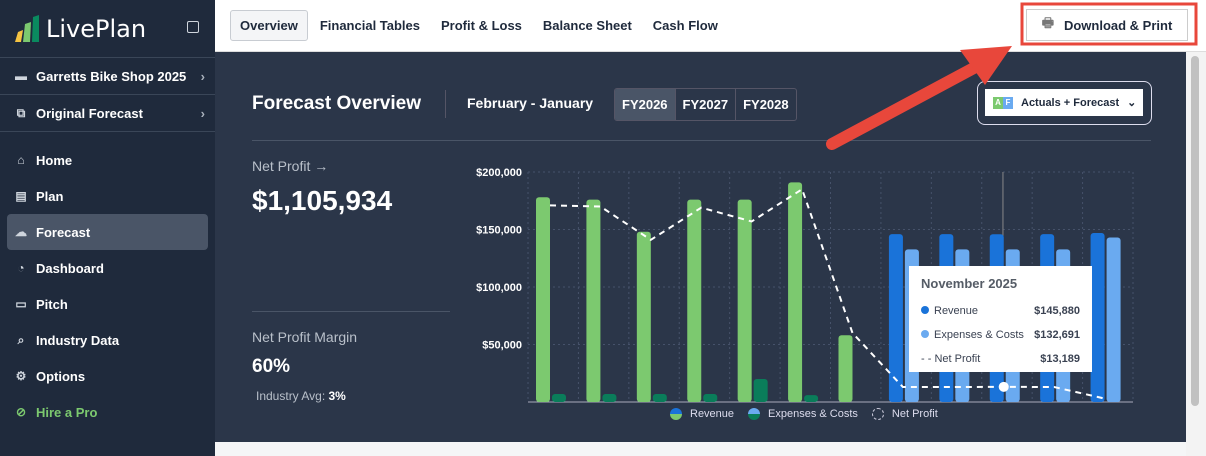 This screenshot has width=1206, height=456. I want to click on printer-icon: 🖶, so click(1047, 22).